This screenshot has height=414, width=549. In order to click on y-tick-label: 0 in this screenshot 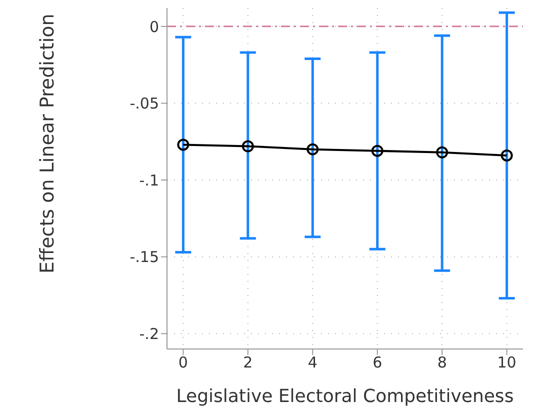, I will do `click(154, 27)`.